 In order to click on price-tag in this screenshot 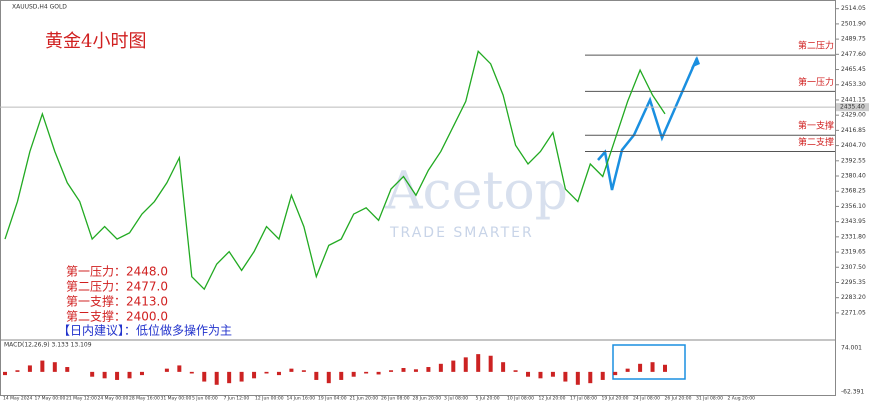, I will do `click(852, 107)`.